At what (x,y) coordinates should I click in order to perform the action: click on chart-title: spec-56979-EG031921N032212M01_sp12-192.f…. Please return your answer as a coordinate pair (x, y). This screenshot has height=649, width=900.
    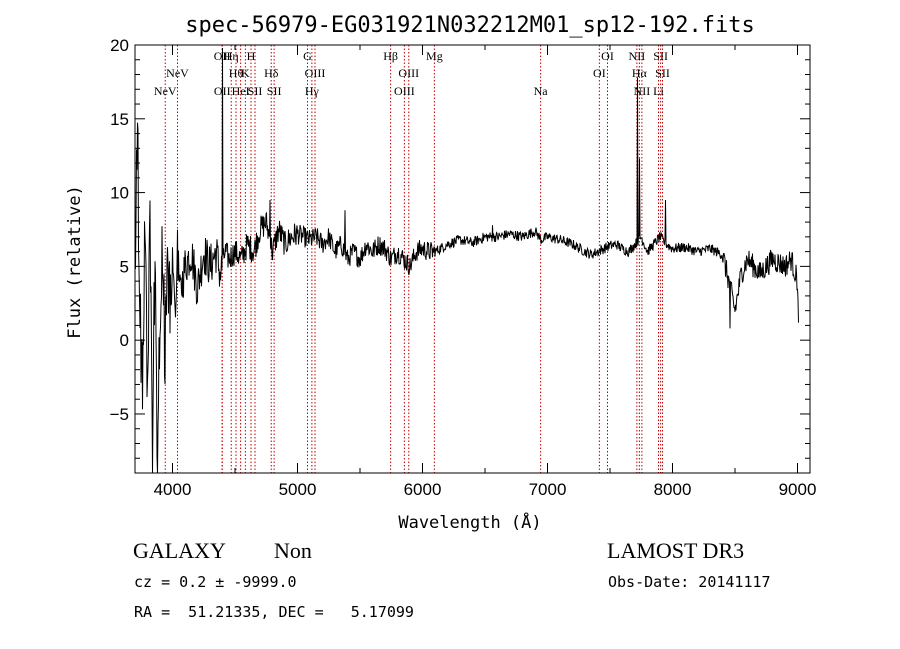
    Looking at the image, I should click on (470, 25).